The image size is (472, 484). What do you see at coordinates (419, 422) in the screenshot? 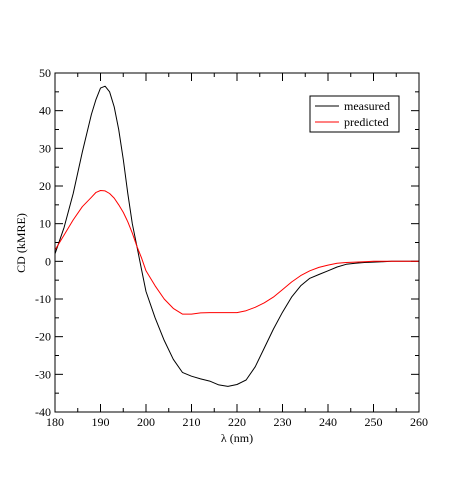
I see `x-tick-label: 260` at bounding box center [419, 422].